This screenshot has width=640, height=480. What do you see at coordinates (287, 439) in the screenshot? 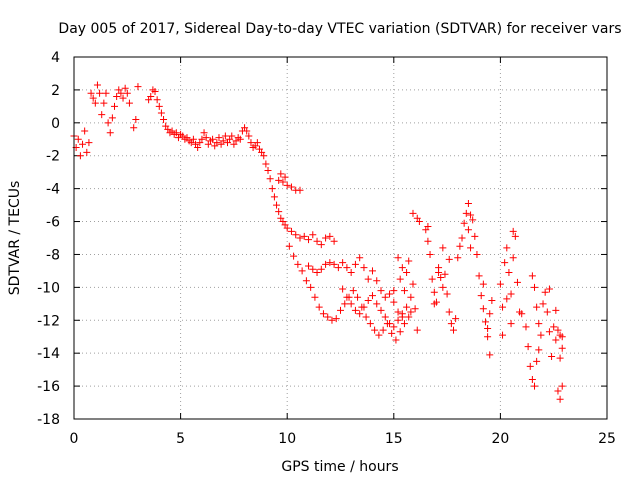
I see `x-tick-label: 10` at bounding box center [287, 439].